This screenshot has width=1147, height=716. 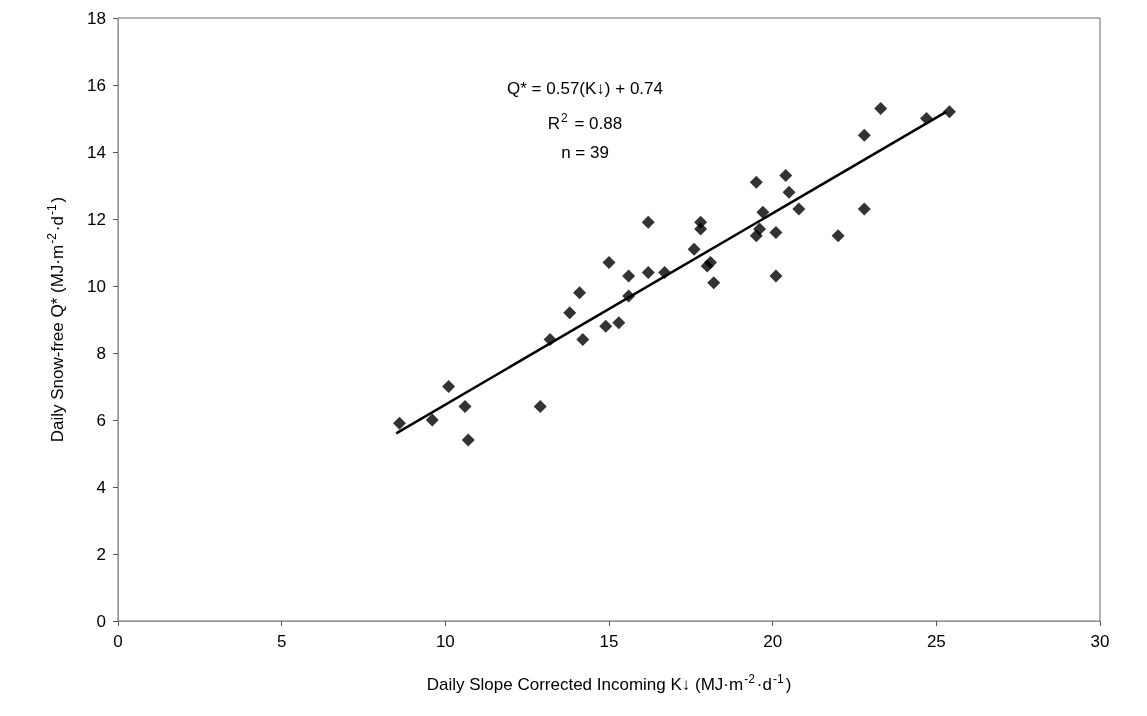 What do you see at coordinates (609, 641) in the screenshot?
I see `x-tick-label: 15` at bounding box center [609, 641].